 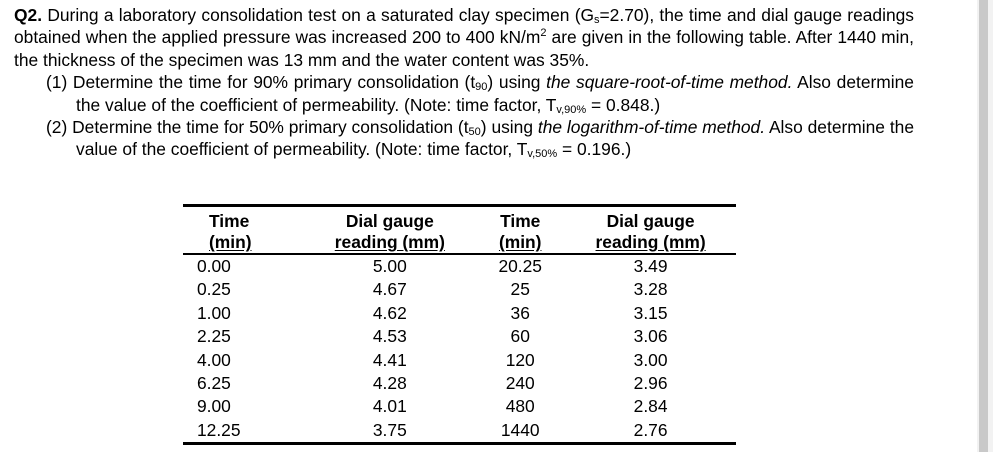 What do you see at coordinates (509, 127) in the screenshot?
I see `subq2-text-b: ) using` at bounding box center [509, 127].